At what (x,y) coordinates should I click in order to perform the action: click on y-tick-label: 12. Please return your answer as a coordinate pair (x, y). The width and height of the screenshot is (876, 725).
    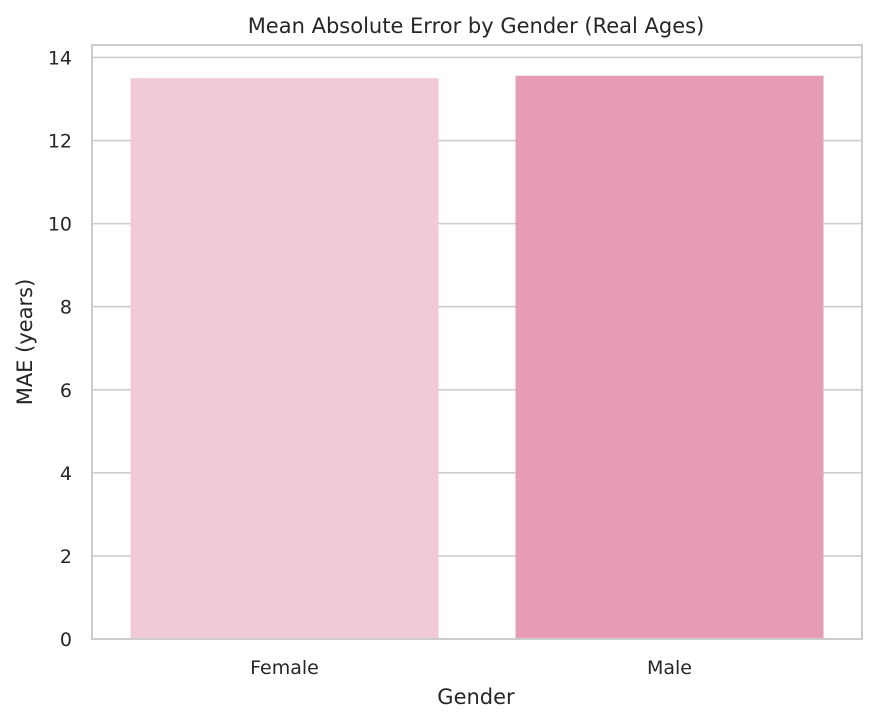
    Looking at the image, I should click on (60, 142).